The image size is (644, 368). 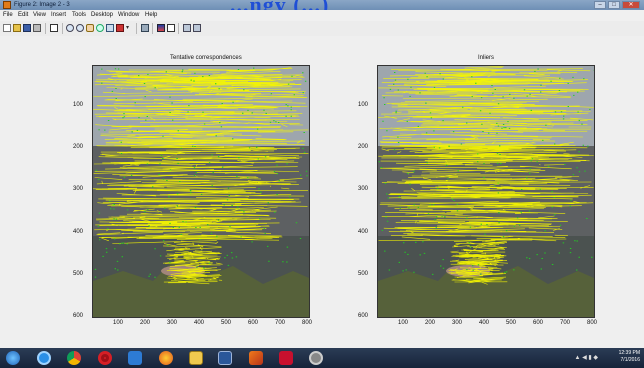 What do you see at coordinates (23, 15) in the screenshot?
I see `menu-edit: Edit` at bounding box center [23, 15].